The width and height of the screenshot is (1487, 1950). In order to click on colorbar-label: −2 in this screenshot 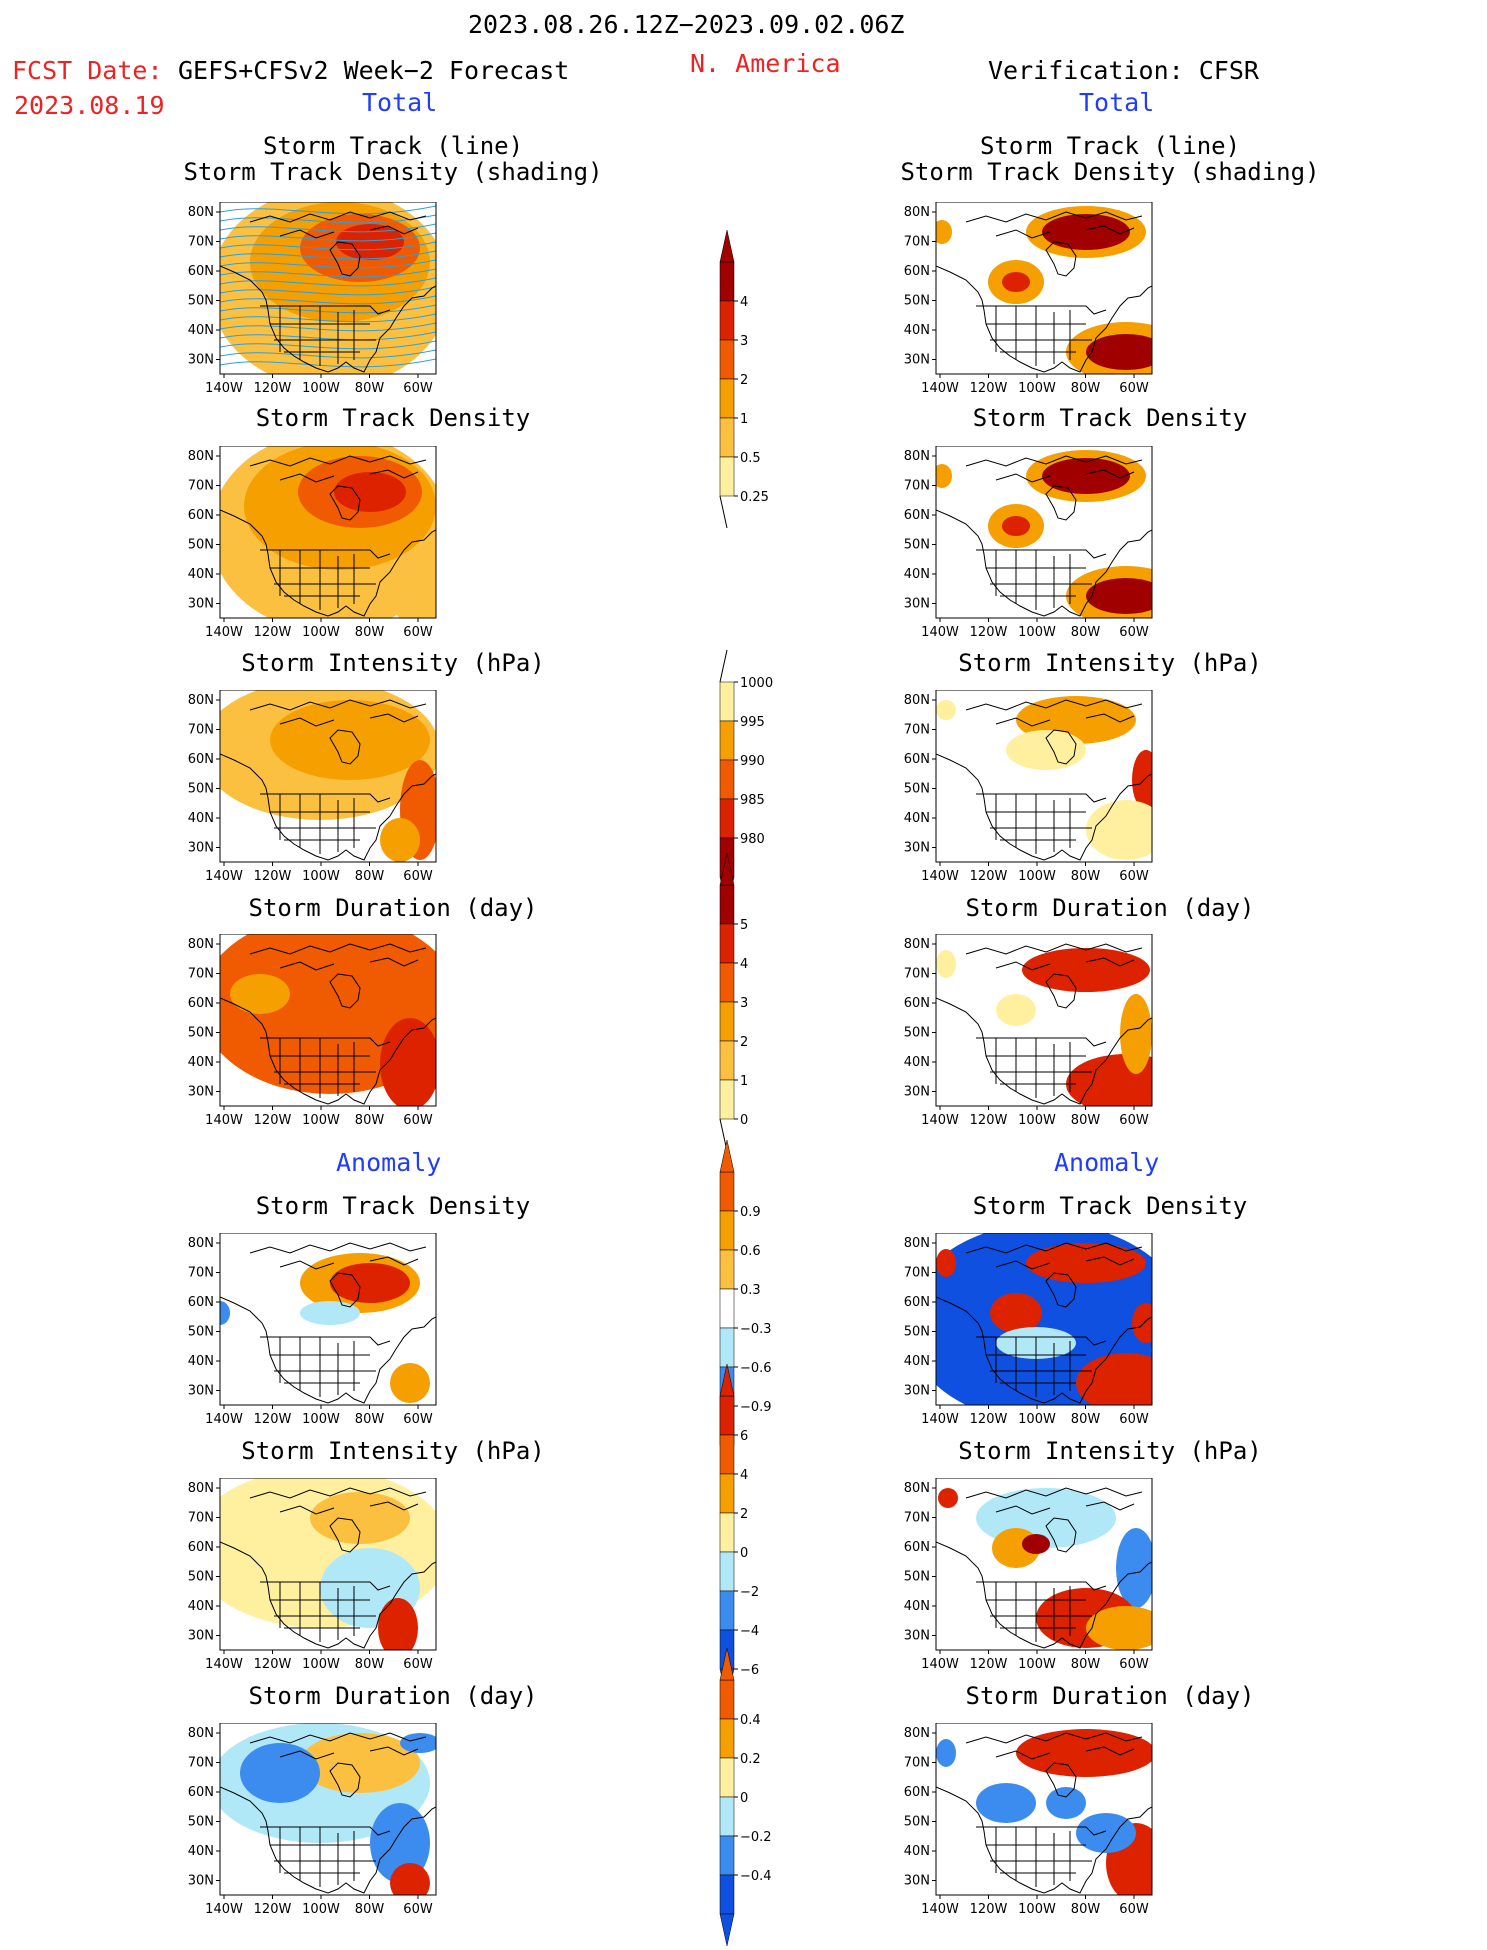, I will do `click(749, 1592)`.